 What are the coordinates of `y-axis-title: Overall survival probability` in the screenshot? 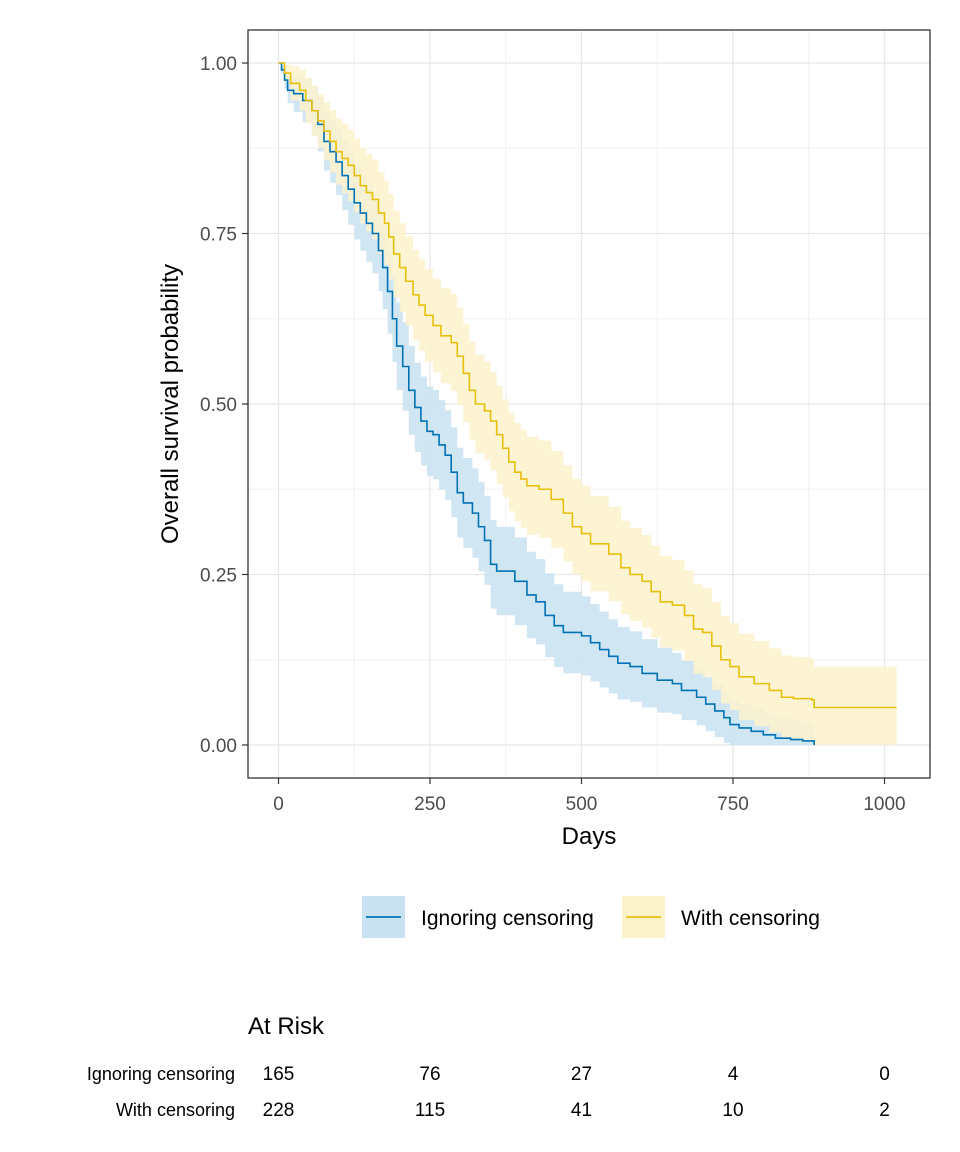 It's located at (170, 404).